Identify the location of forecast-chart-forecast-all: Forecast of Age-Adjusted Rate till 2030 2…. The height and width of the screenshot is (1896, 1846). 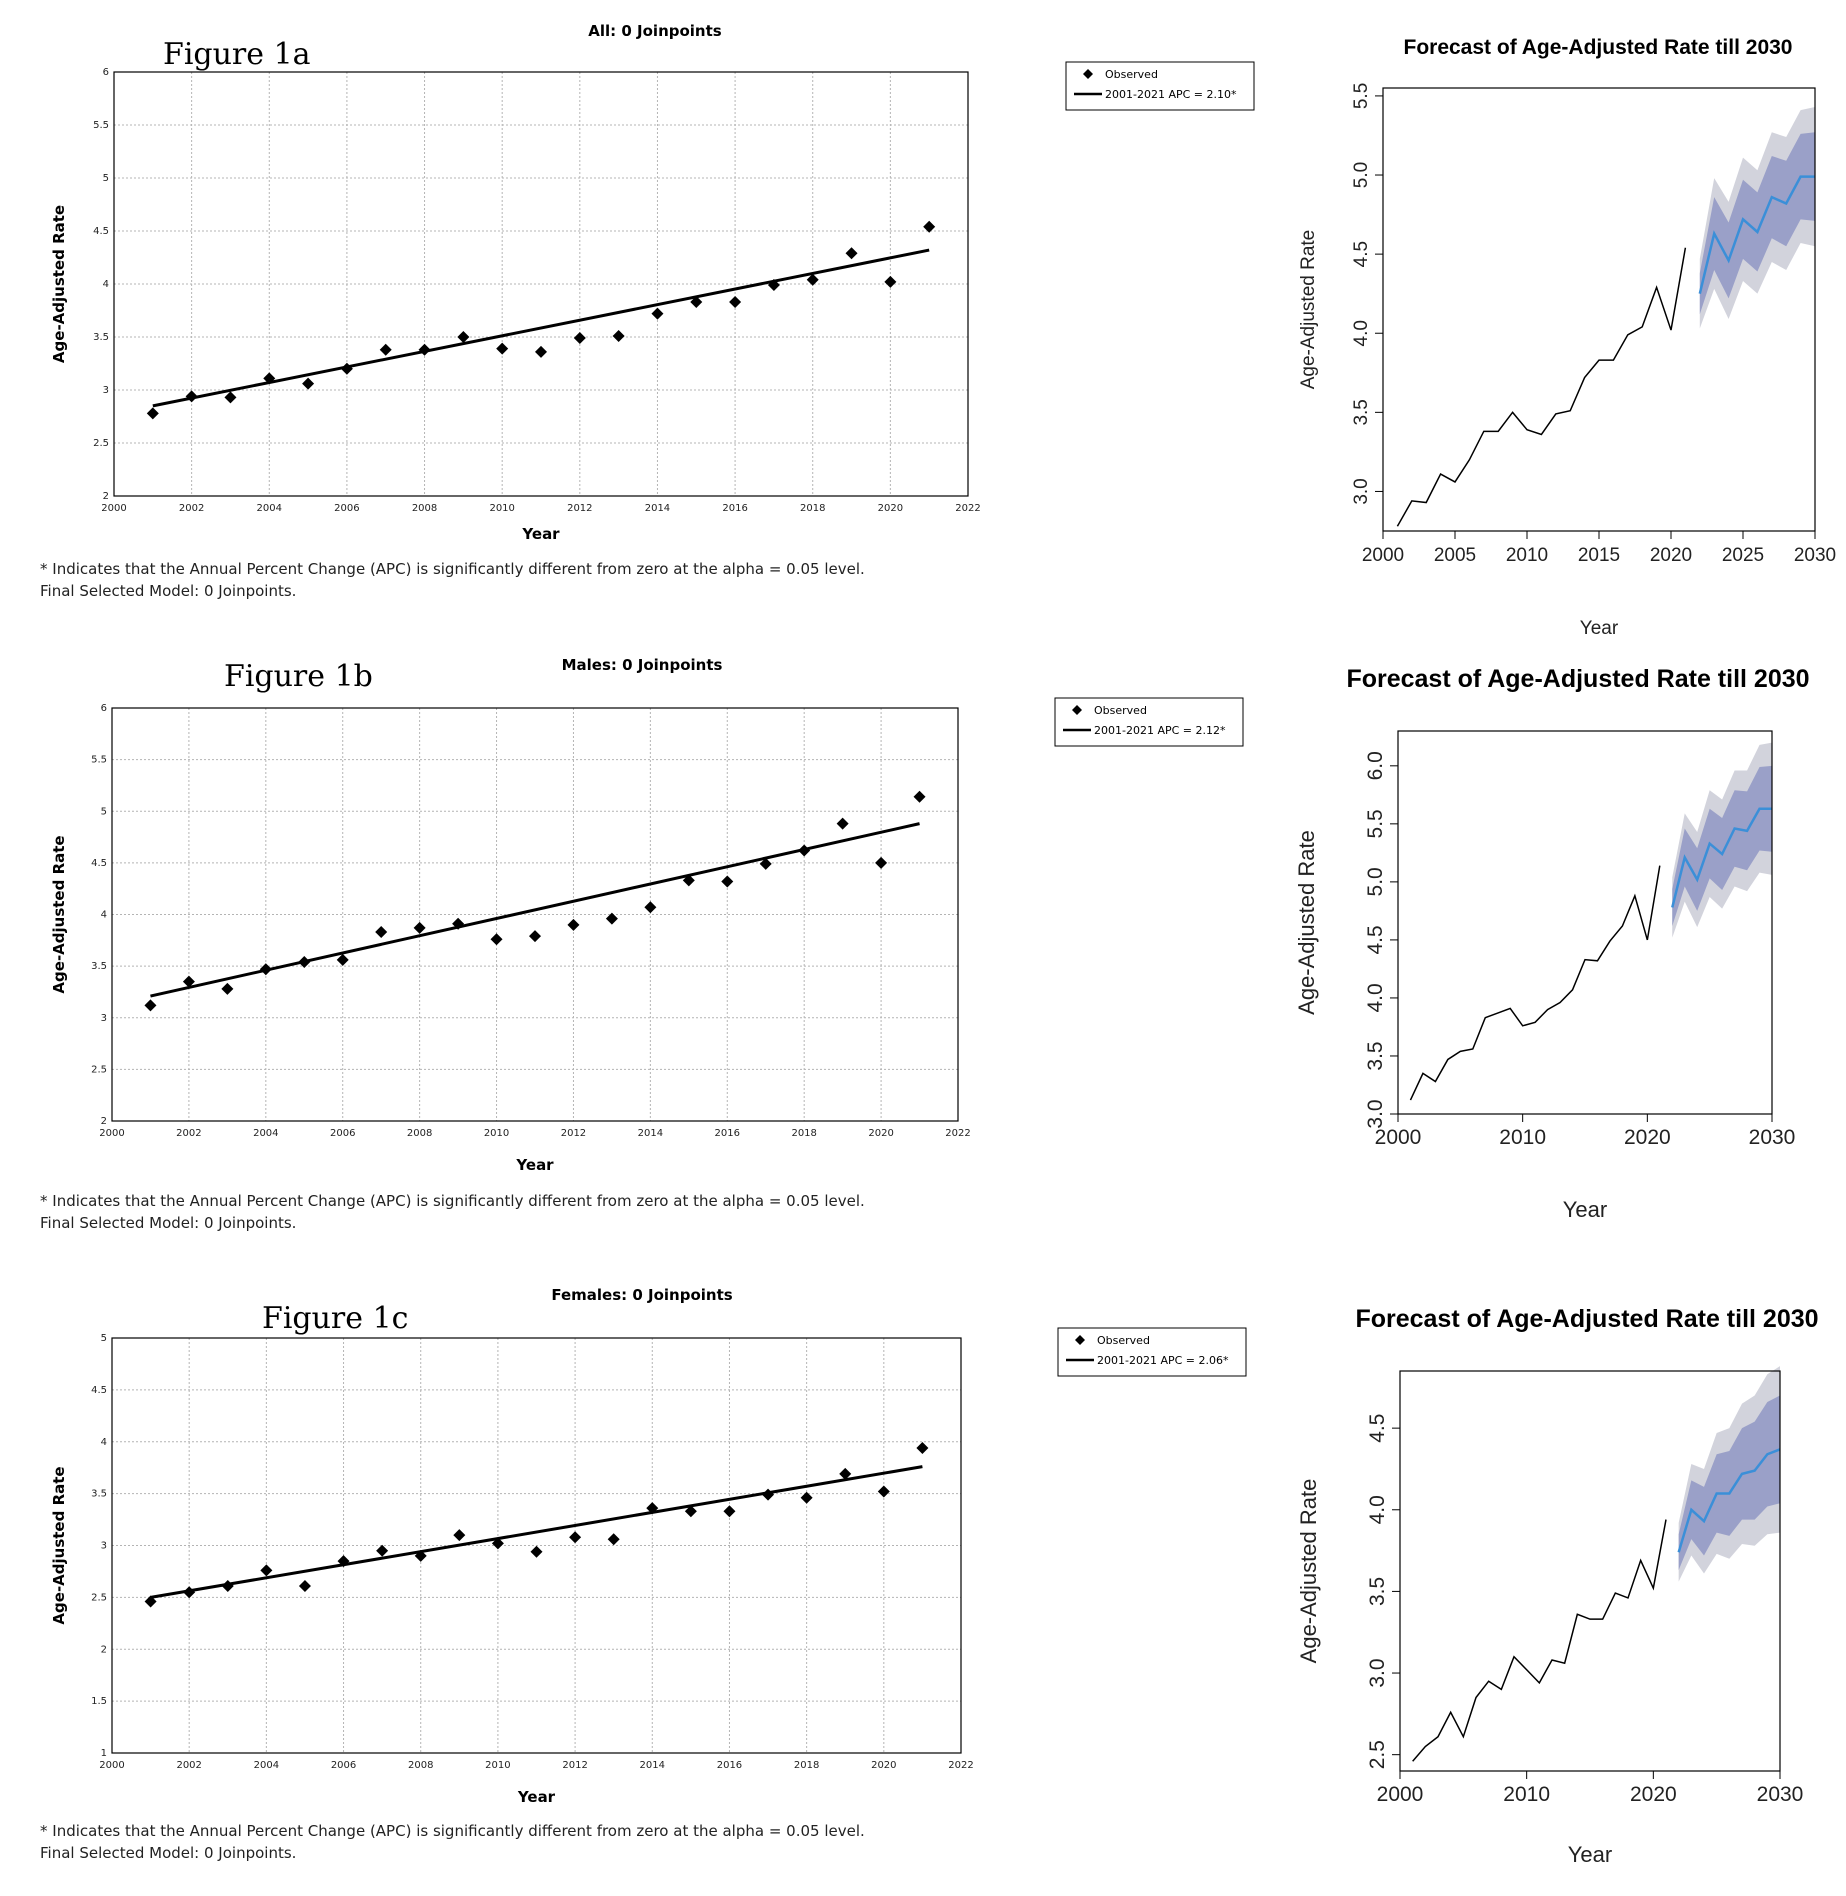
(1567, 337).